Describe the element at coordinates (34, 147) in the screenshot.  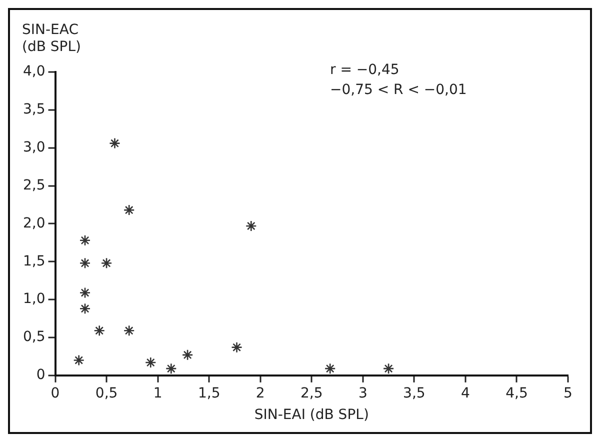
I see `y-tick-label: 3,0` at that location.